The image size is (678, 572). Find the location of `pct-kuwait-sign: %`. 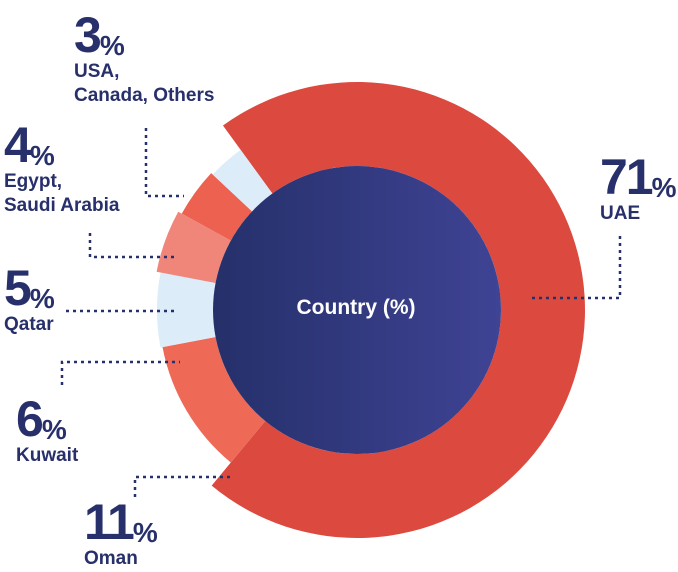

pct-kuwait-sign: % is located at coordinates (54, 429).